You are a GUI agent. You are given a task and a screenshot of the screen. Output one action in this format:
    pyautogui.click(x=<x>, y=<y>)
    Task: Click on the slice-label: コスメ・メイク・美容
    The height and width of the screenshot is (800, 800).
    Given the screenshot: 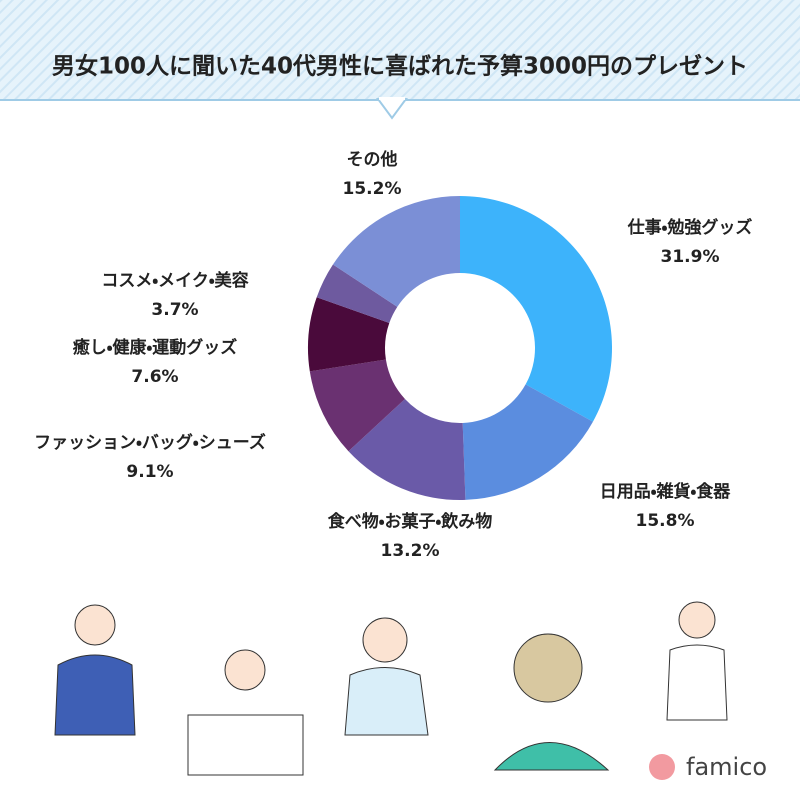 What is the action you would take?
    pyautogui.click(x=174, y=280)
    